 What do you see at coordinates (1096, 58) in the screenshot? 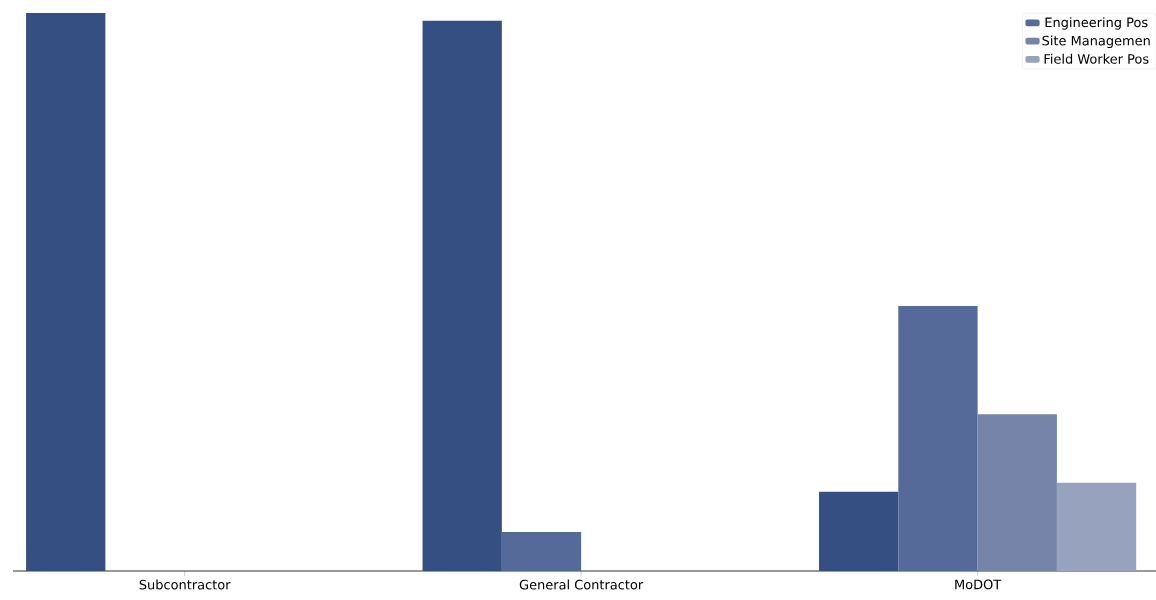
I see `legend-label: Field Worker Pos` at bounding box center [1096, 58].